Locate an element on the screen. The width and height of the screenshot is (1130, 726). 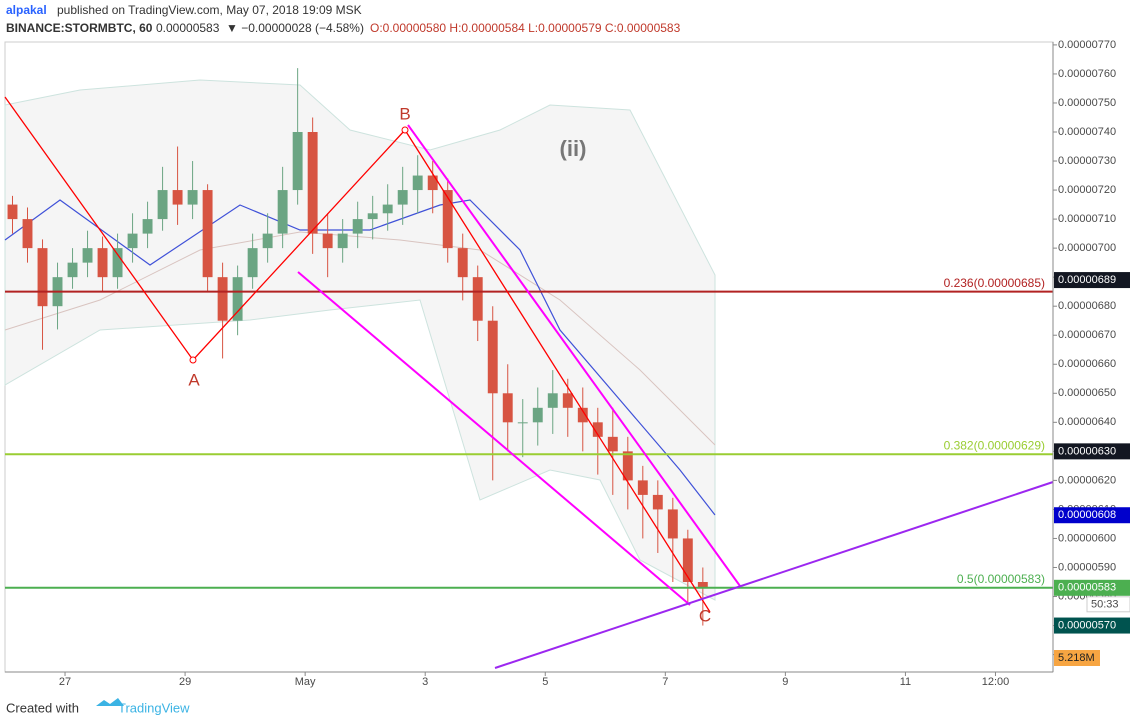
volume-label: 5.218M is located at coordinates (1076, 658).